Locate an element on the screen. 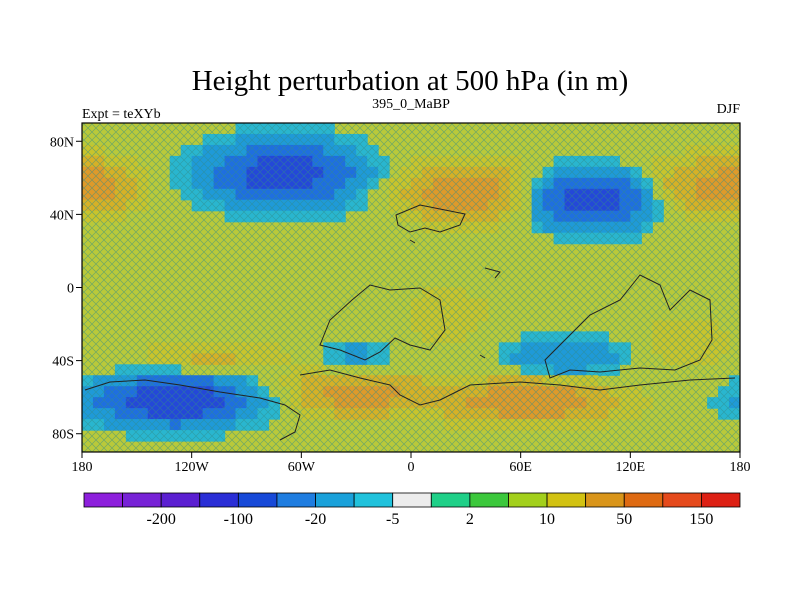 This screenshot has width=800, height=600. y-axis: 80N 40N 0 40S 80S is located at coordinates (66, 289).